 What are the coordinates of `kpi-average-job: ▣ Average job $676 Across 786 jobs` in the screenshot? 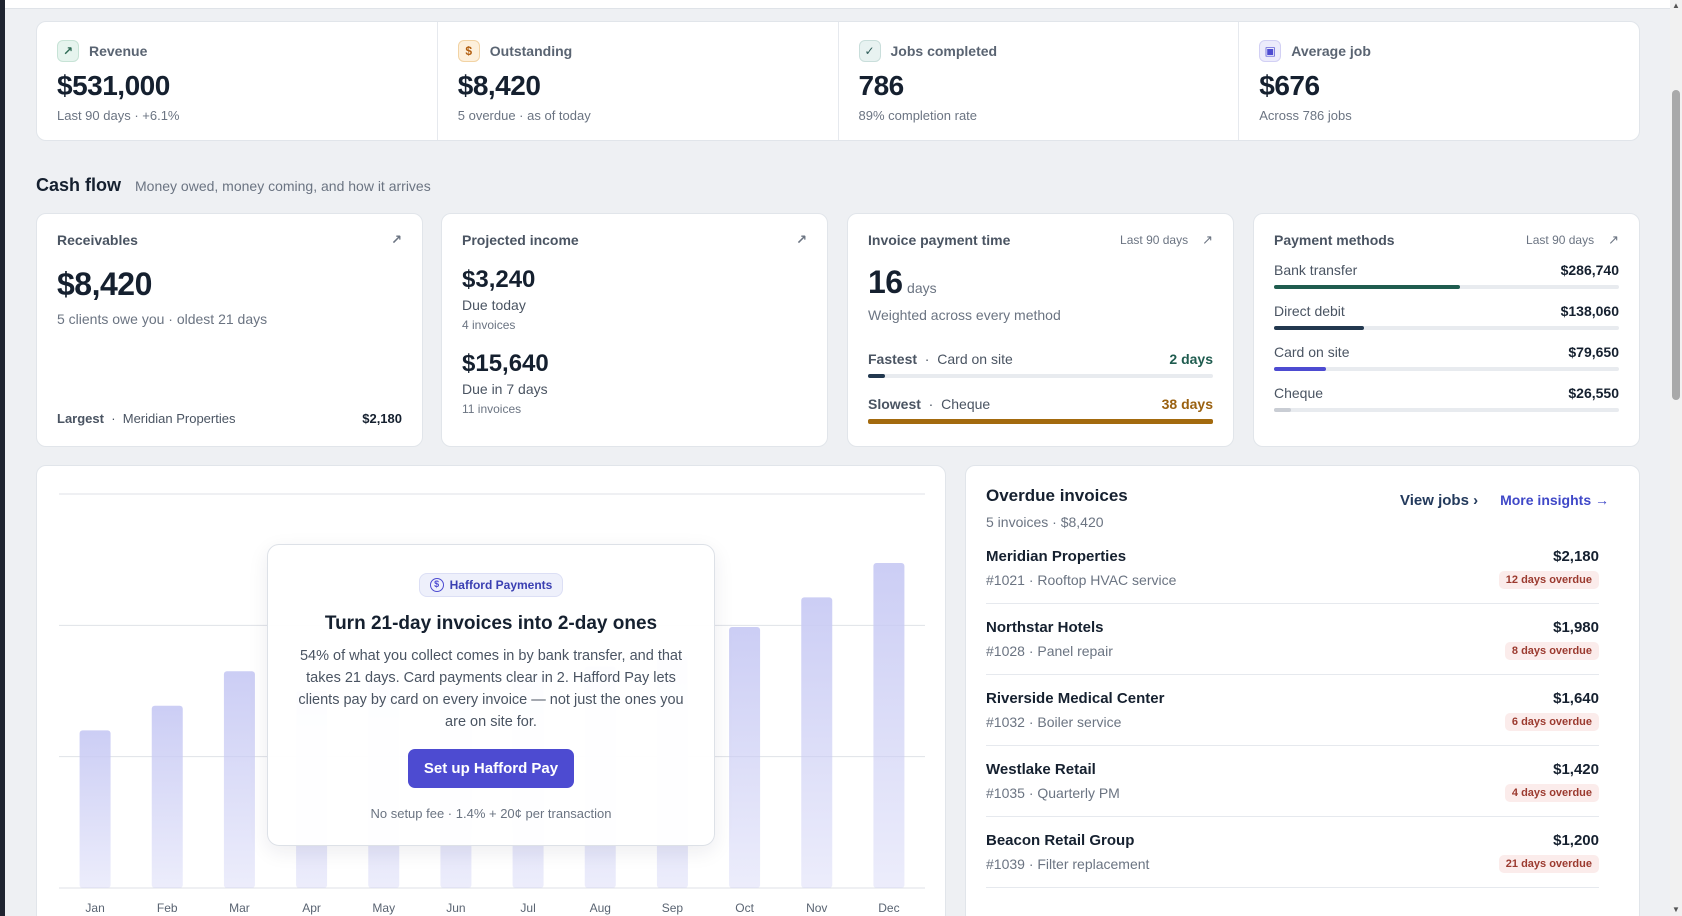 It's located at (1439, 81).